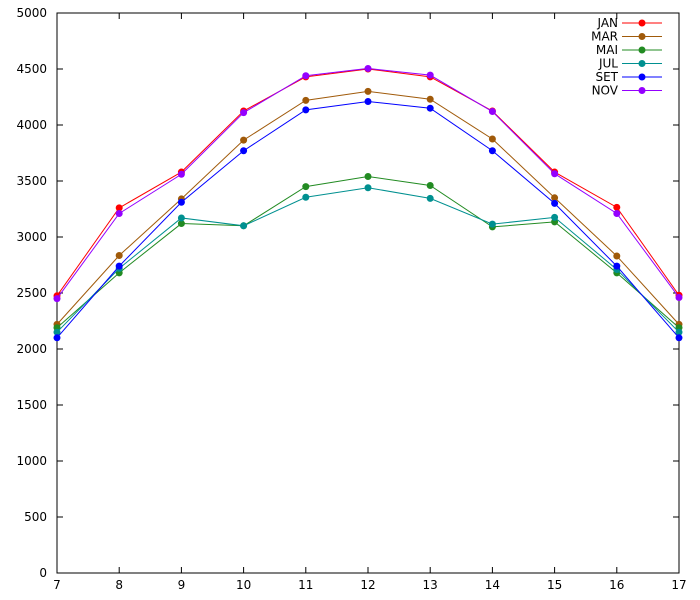 The width and height of the screenshot is (700, 600). Describe the element at coordinates (607, 50) in the screenshot. I see `legend-label: MAI` at that location.